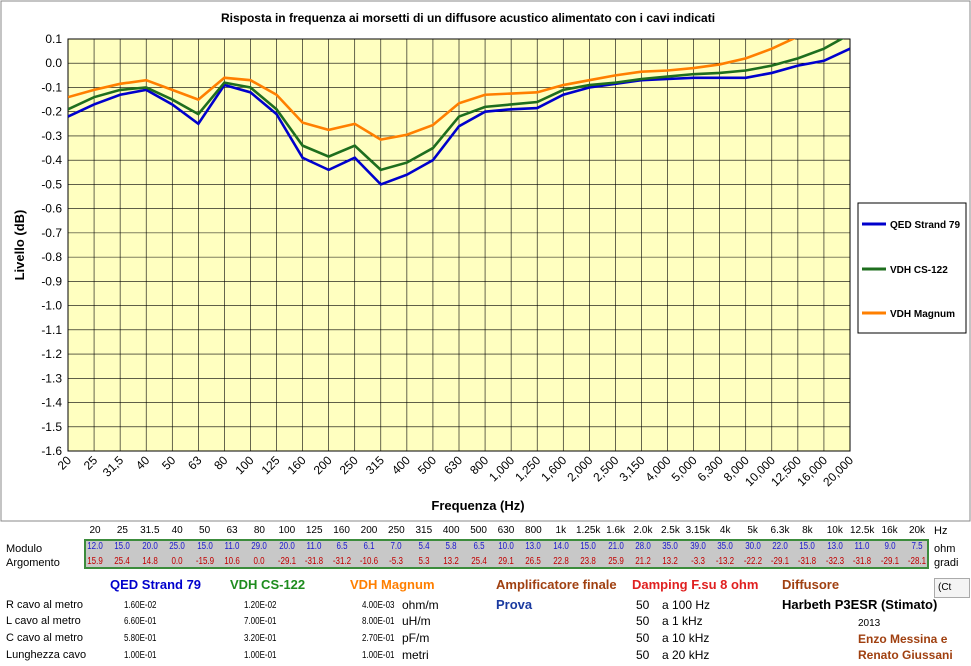  What do you see at coordinates (506, 554) in the screenshot?
I see `impedance-table` at bounding box center [506, 554].